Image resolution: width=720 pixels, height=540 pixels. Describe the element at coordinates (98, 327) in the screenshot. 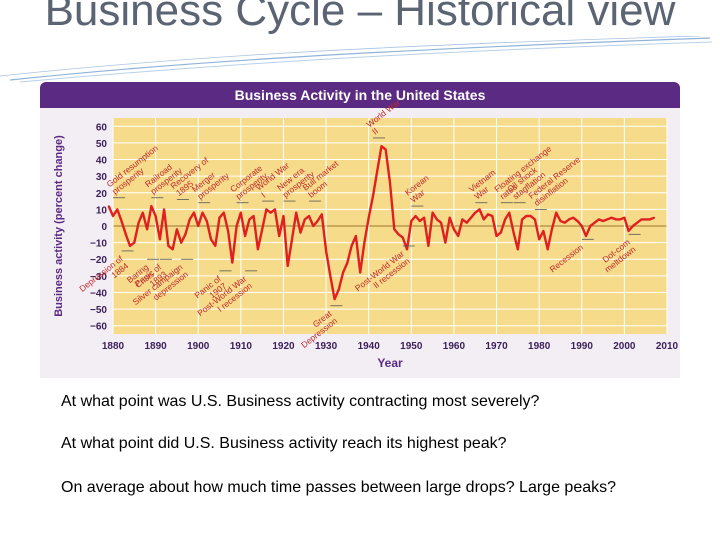

I see `y-tick-label: −60` at that location.